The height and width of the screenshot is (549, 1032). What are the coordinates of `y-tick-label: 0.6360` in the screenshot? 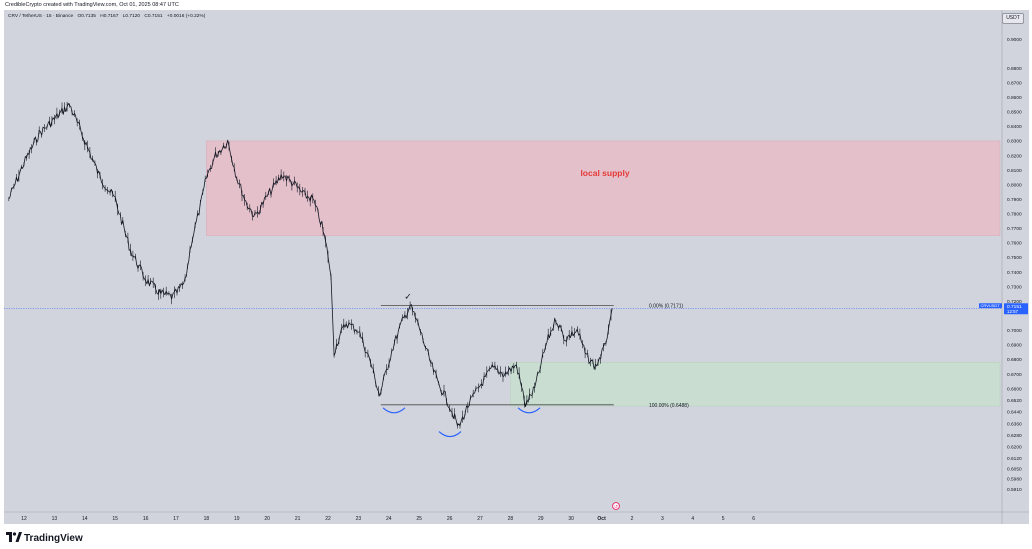 It's located at (1014, 424).